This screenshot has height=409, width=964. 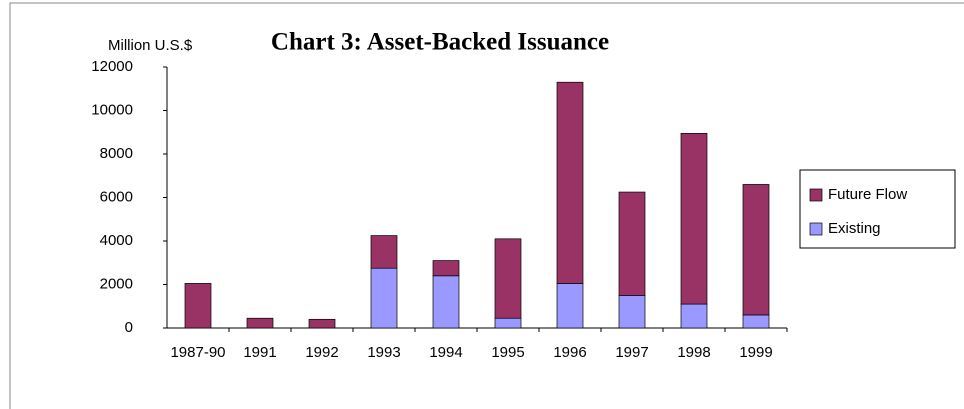 I want to click on y-tick-label: 10000, so click(x=112, y=109).